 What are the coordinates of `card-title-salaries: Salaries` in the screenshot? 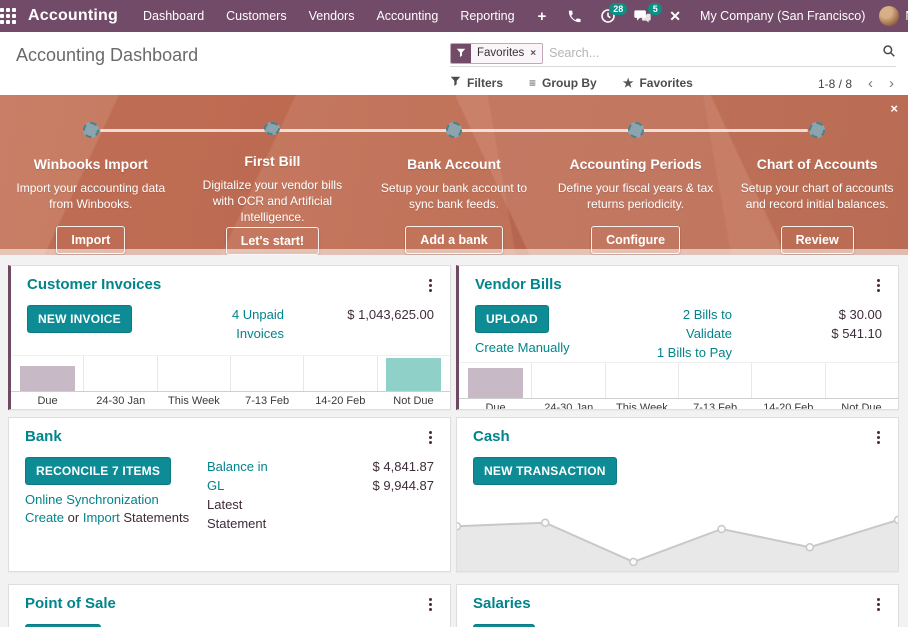 It's located at (502, 603).